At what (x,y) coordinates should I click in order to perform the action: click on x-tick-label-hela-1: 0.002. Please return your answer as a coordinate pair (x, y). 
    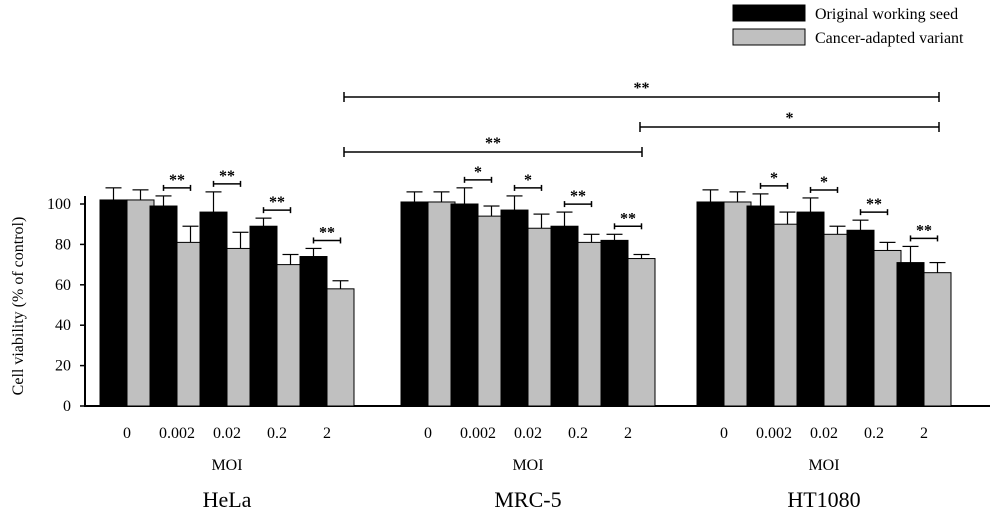
    Looking at the image, I should click on (177, 433).